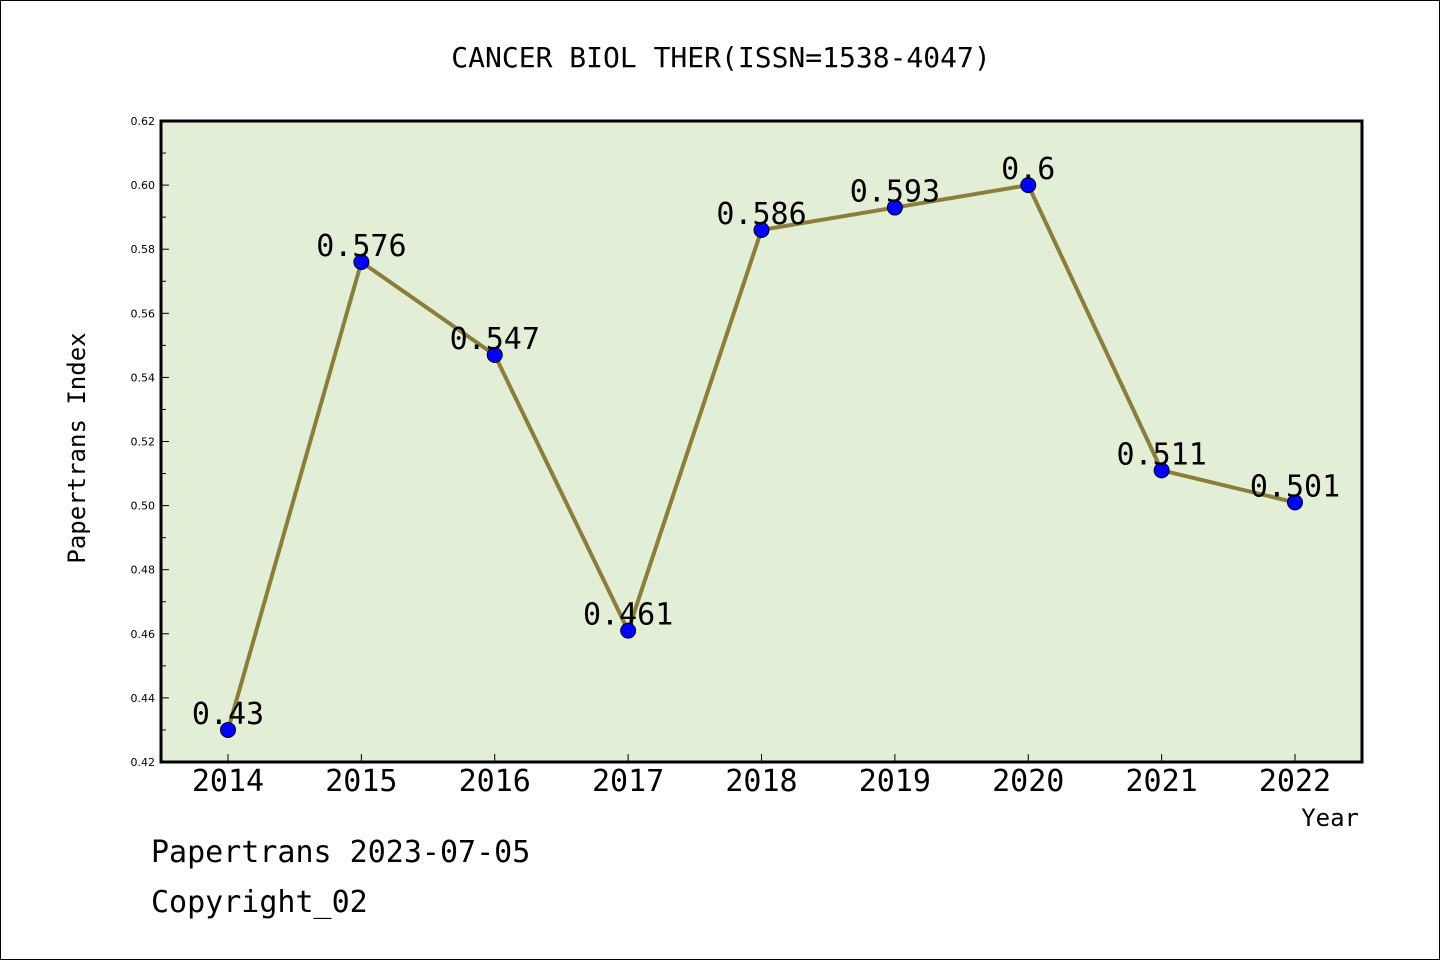  I want to click on data-label: 0.511, so click(1161, 454).